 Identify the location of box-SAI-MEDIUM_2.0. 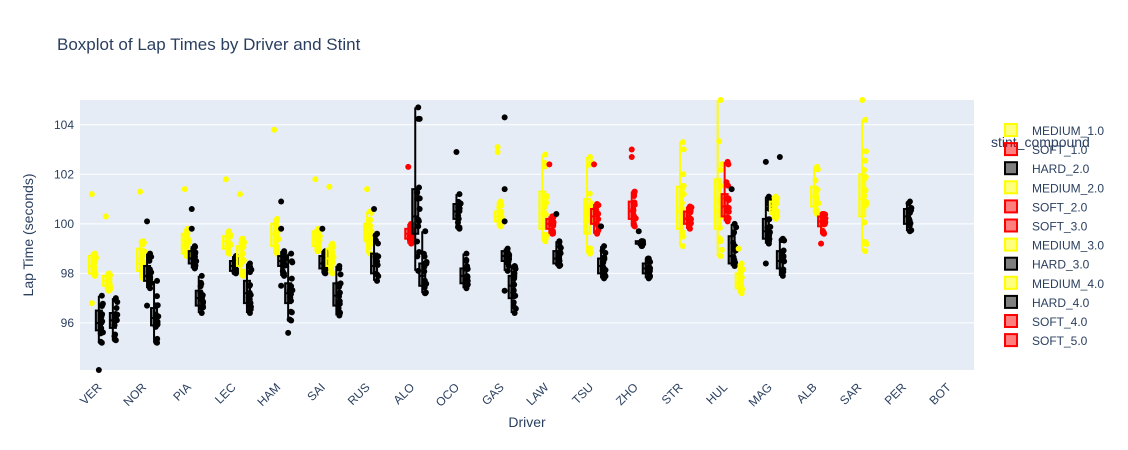
(331, 230).